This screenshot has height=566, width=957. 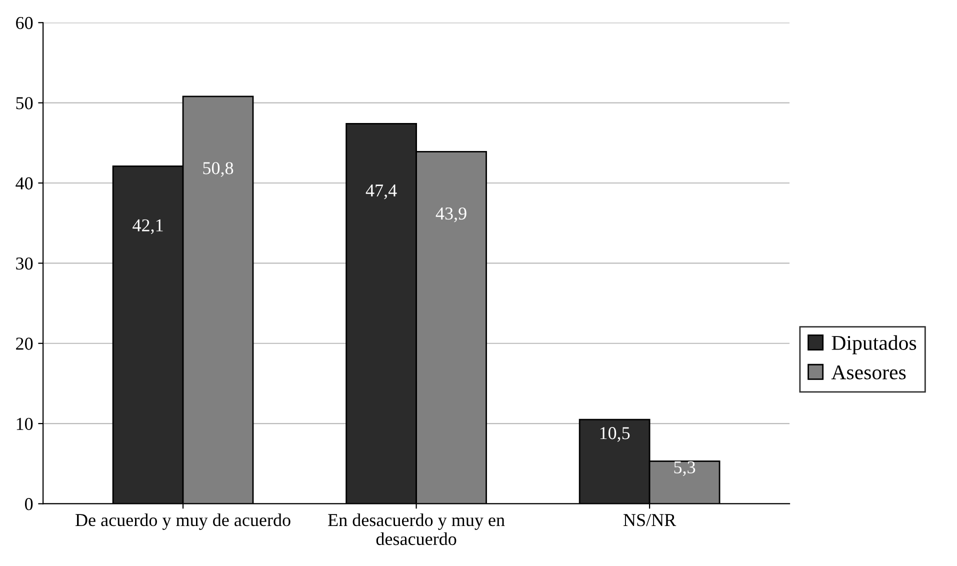 I want to click on data-label: 42,1, so click(x=147, y=226).